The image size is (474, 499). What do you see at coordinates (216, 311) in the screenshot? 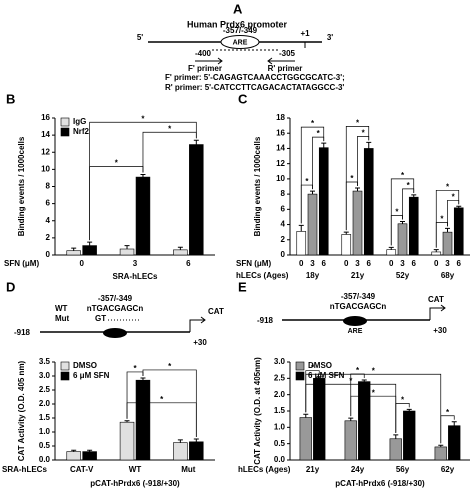
I see `reporter: CAT` at bounding box center [216, 311].